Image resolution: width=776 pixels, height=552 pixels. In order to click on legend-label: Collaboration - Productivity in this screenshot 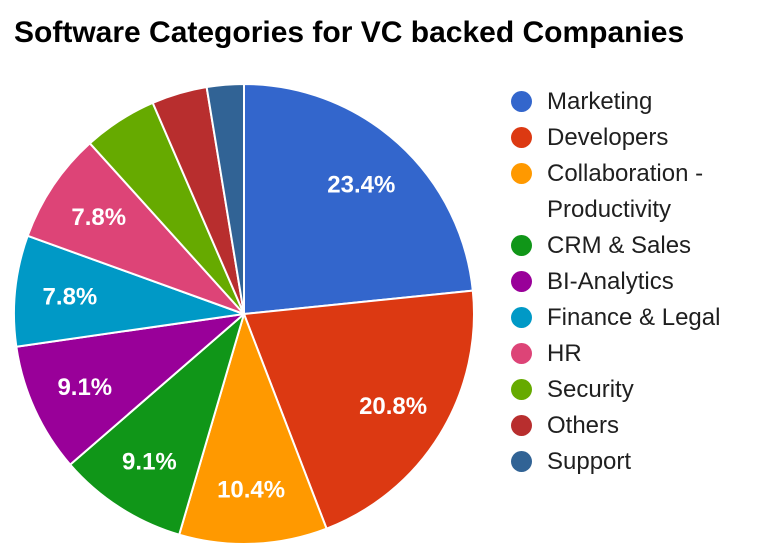, I will do `click(625, 191)`.